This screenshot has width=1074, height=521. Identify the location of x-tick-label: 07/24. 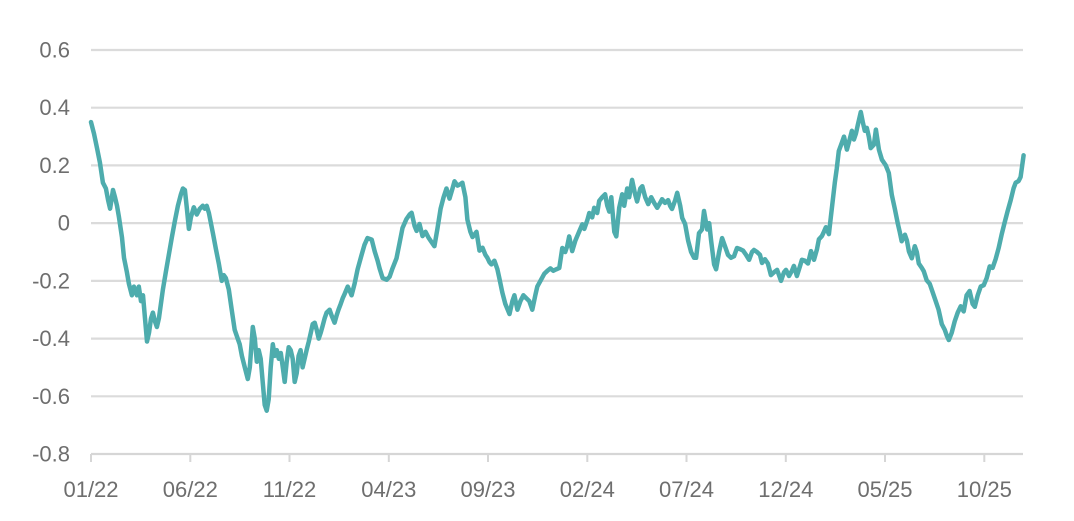
(686, 489).